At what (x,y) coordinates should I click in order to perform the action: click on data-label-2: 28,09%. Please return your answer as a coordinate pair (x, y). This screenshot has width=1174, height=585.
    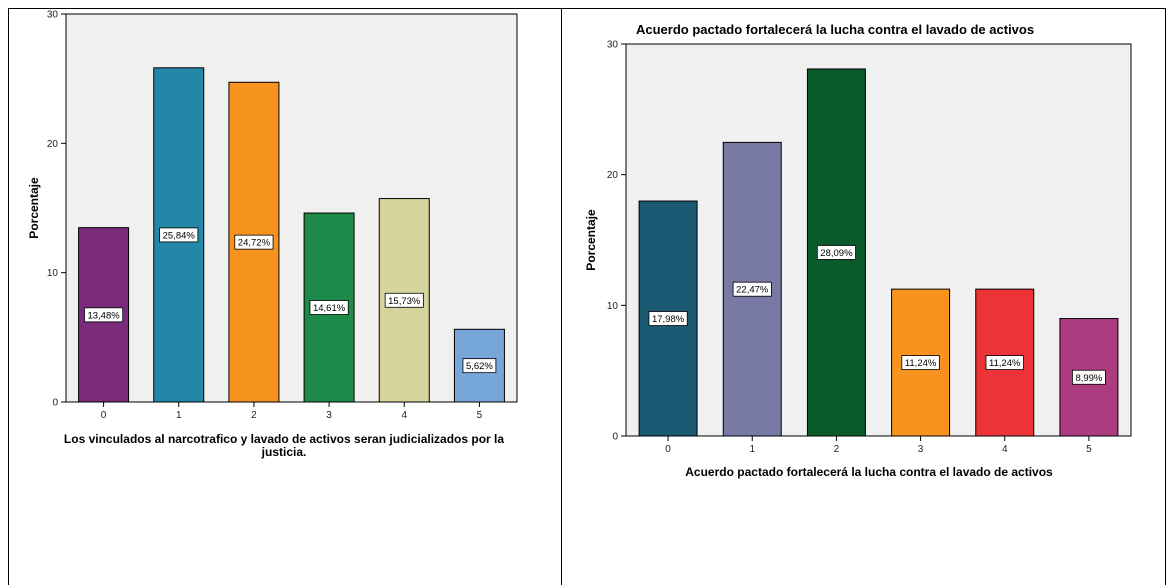
    Looking at the image, I should click on (836, 252).